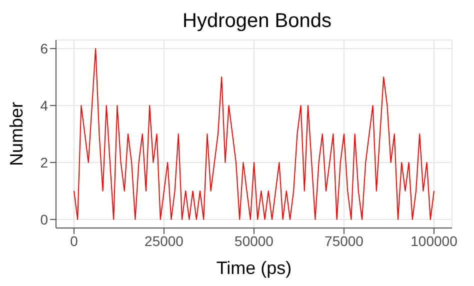 This screenshot has width=474, height=286. What do you see at coordinates (254, 240) in the screenshot?
I see `x-tick-label: 50000` at bounding box center [254, 240].